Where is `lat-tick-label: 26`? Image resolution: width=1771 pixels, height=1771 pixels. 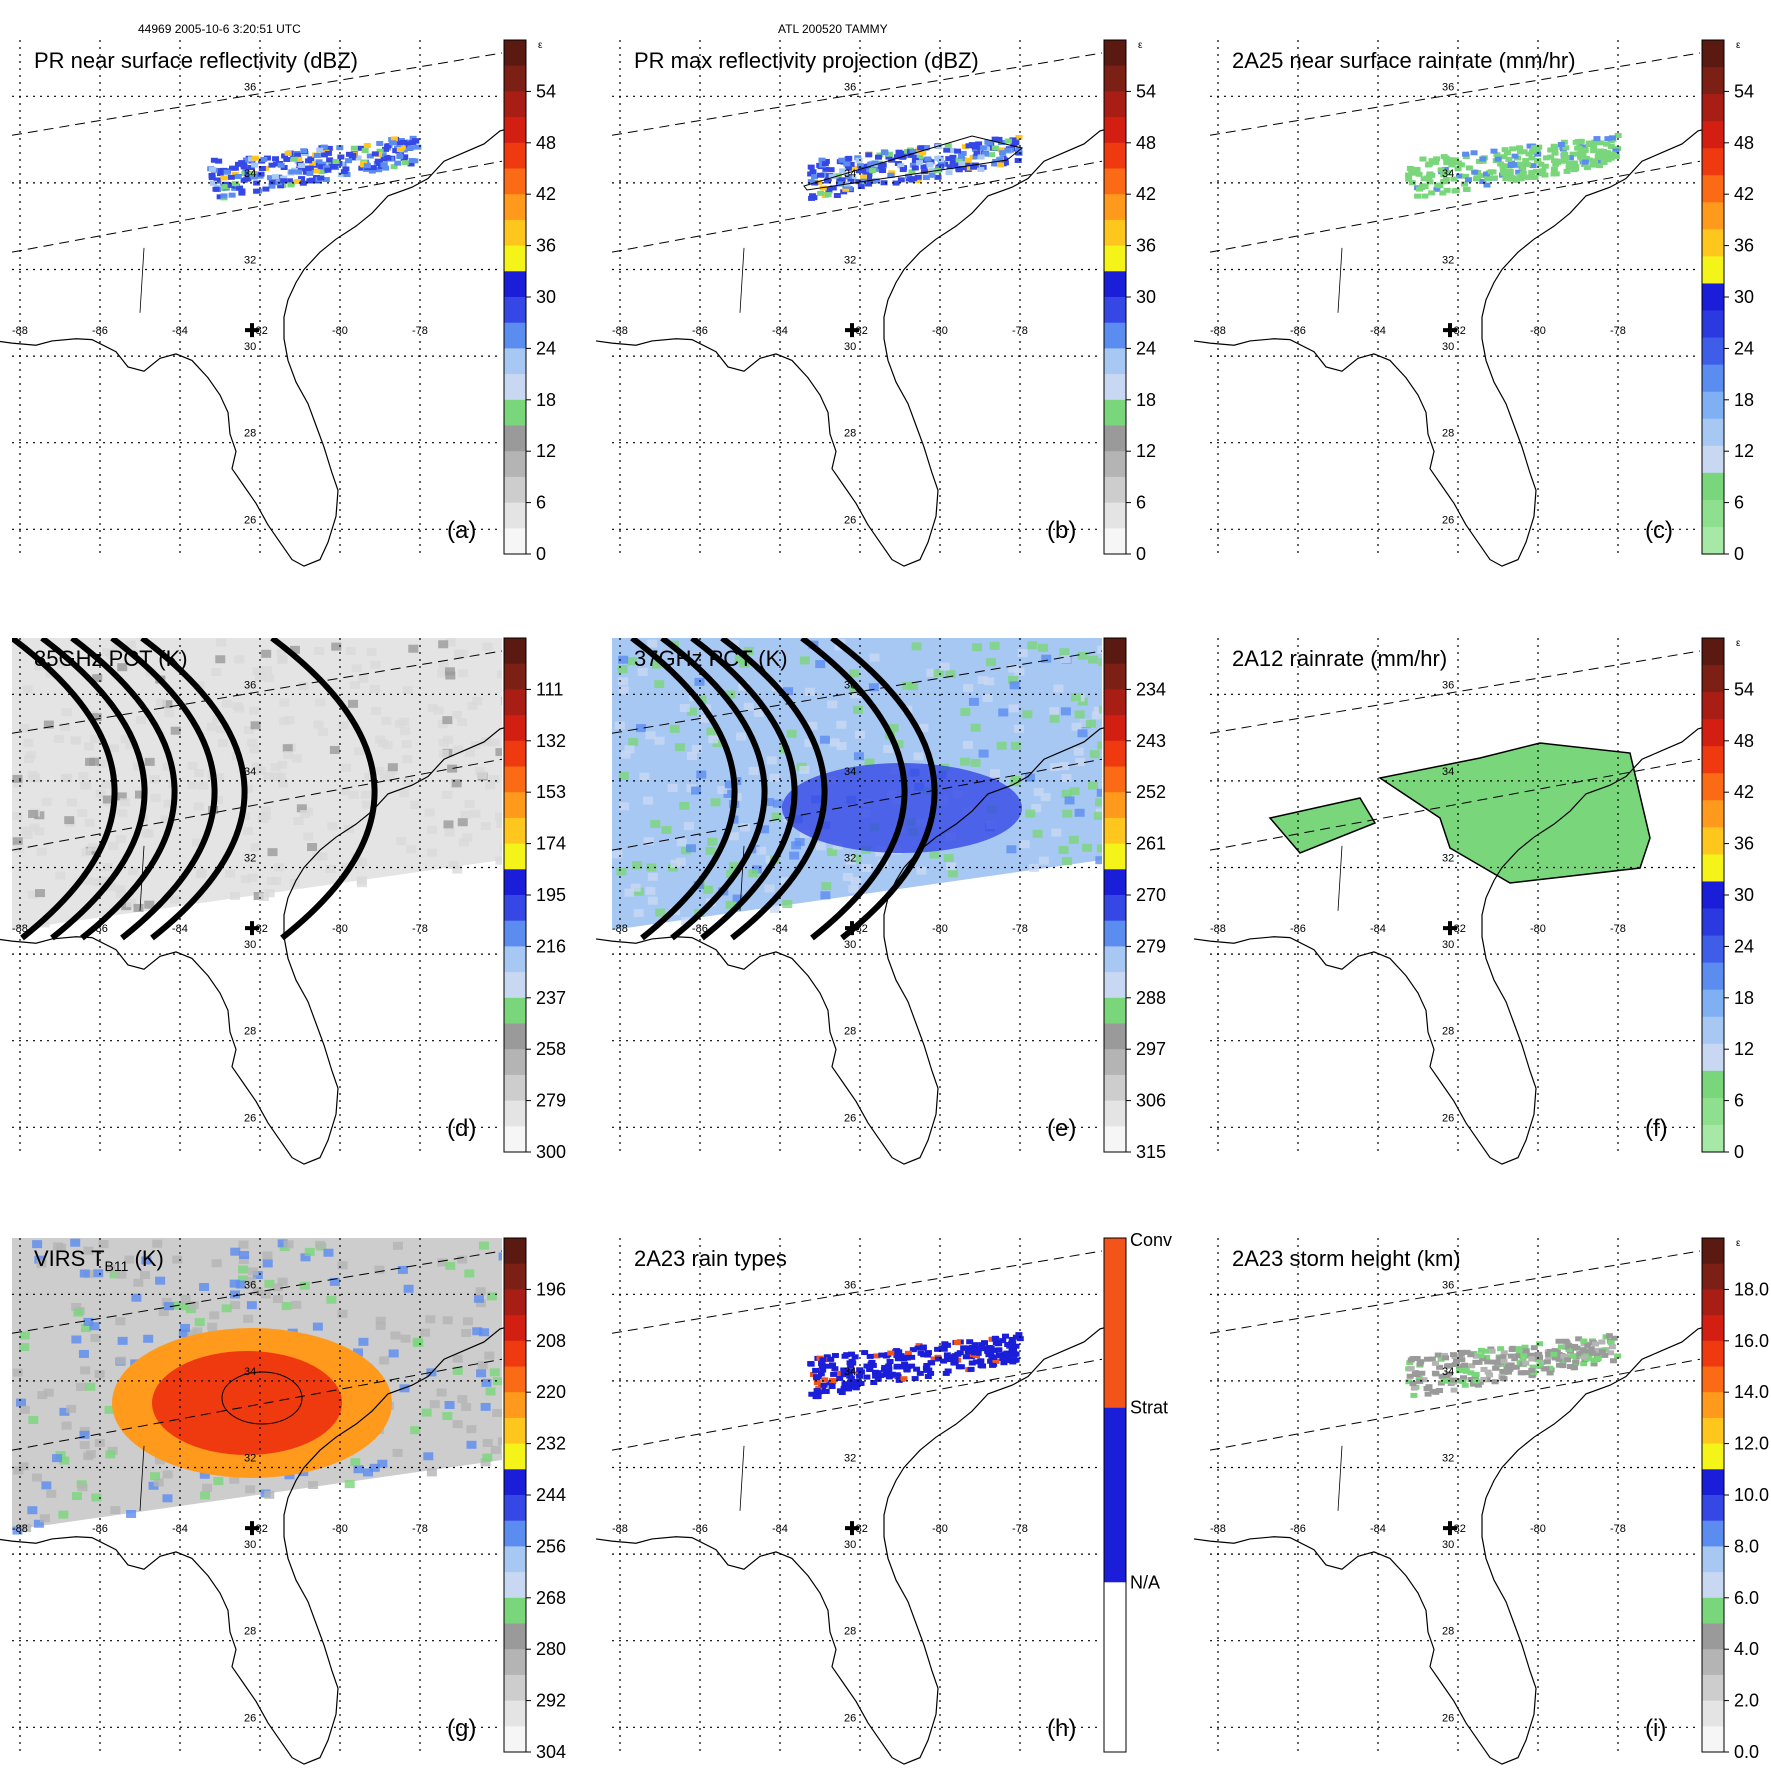 lat-tick-label: 26 is located at coordinates (250, 1118).